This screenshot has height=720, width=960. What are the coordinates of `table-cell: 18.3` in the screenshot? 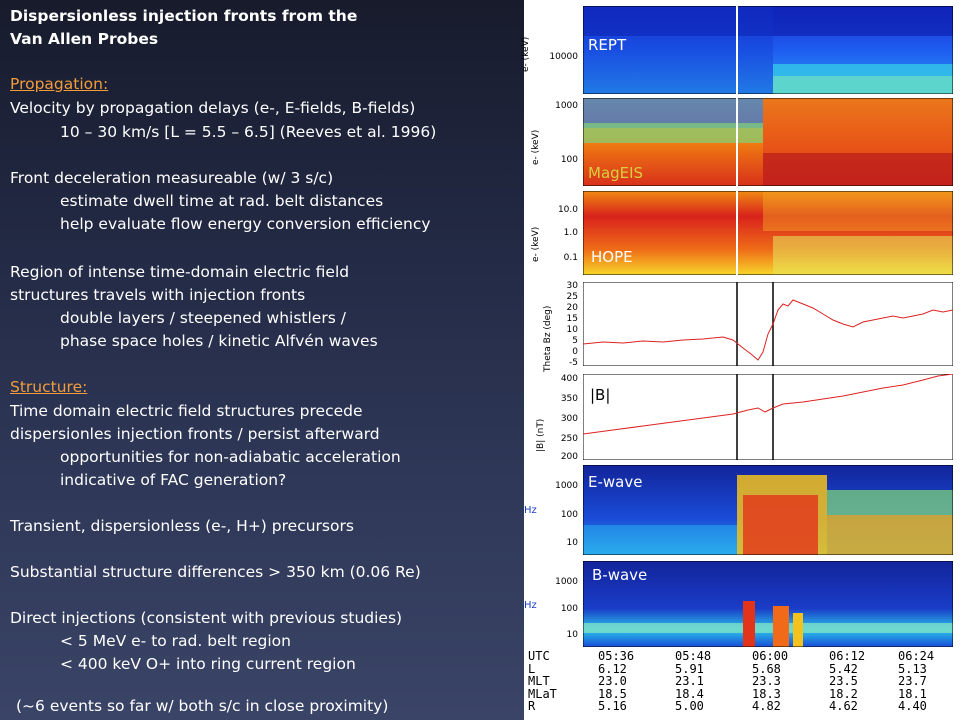 It's located at (766, 693).